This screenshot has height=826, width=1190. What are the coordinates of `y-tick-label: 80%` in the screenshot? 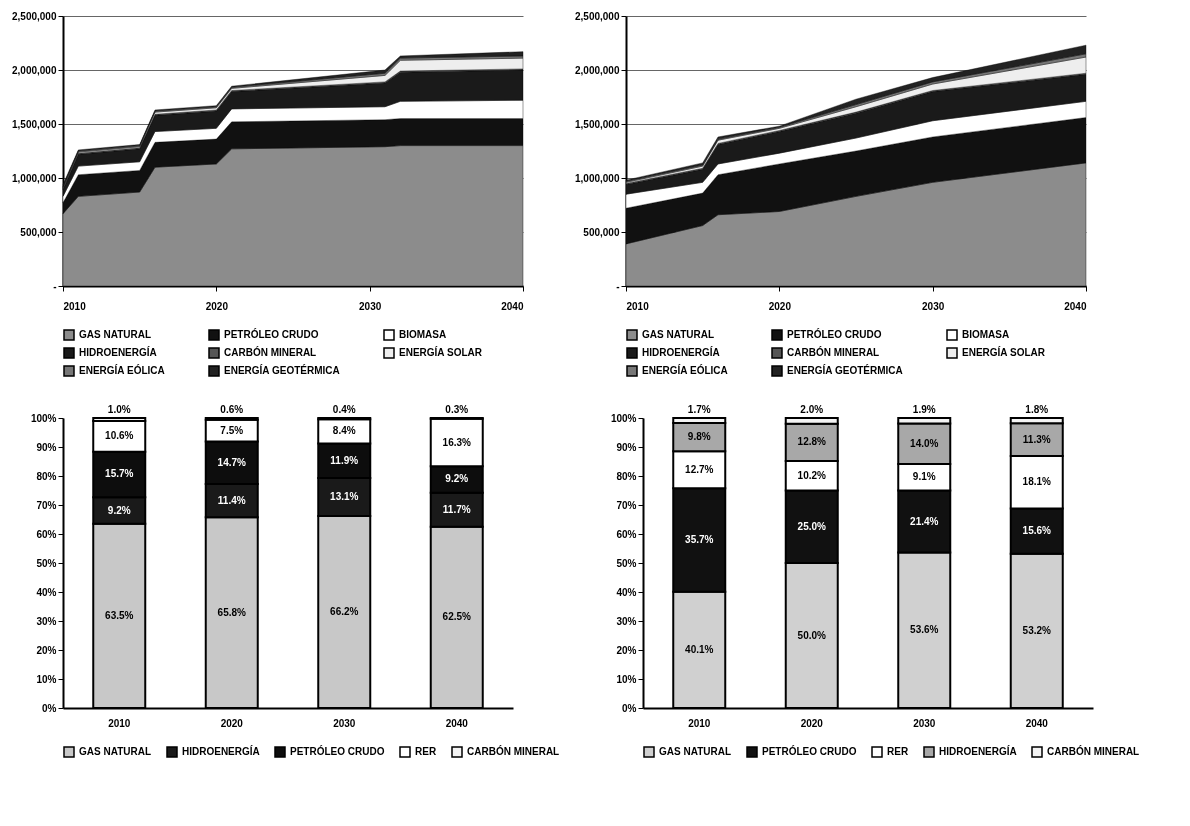 It's located at (626, 476).